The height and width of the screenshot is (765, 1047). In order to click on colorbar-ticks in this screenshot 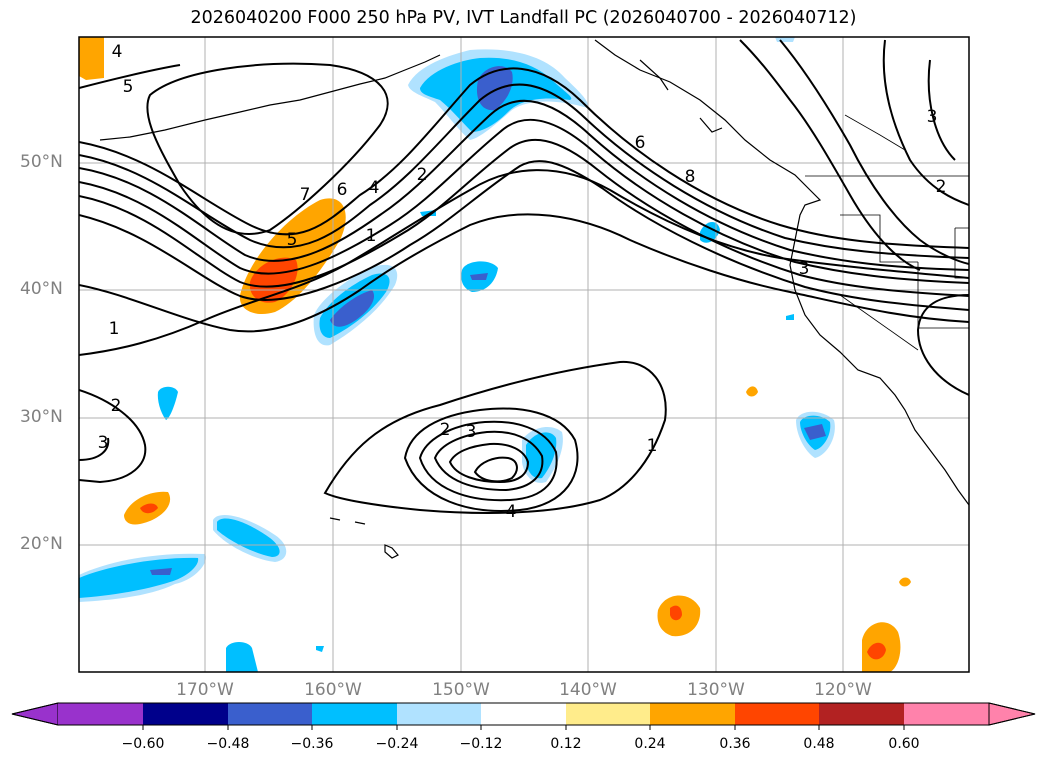, I will do `click(523, 727)`.